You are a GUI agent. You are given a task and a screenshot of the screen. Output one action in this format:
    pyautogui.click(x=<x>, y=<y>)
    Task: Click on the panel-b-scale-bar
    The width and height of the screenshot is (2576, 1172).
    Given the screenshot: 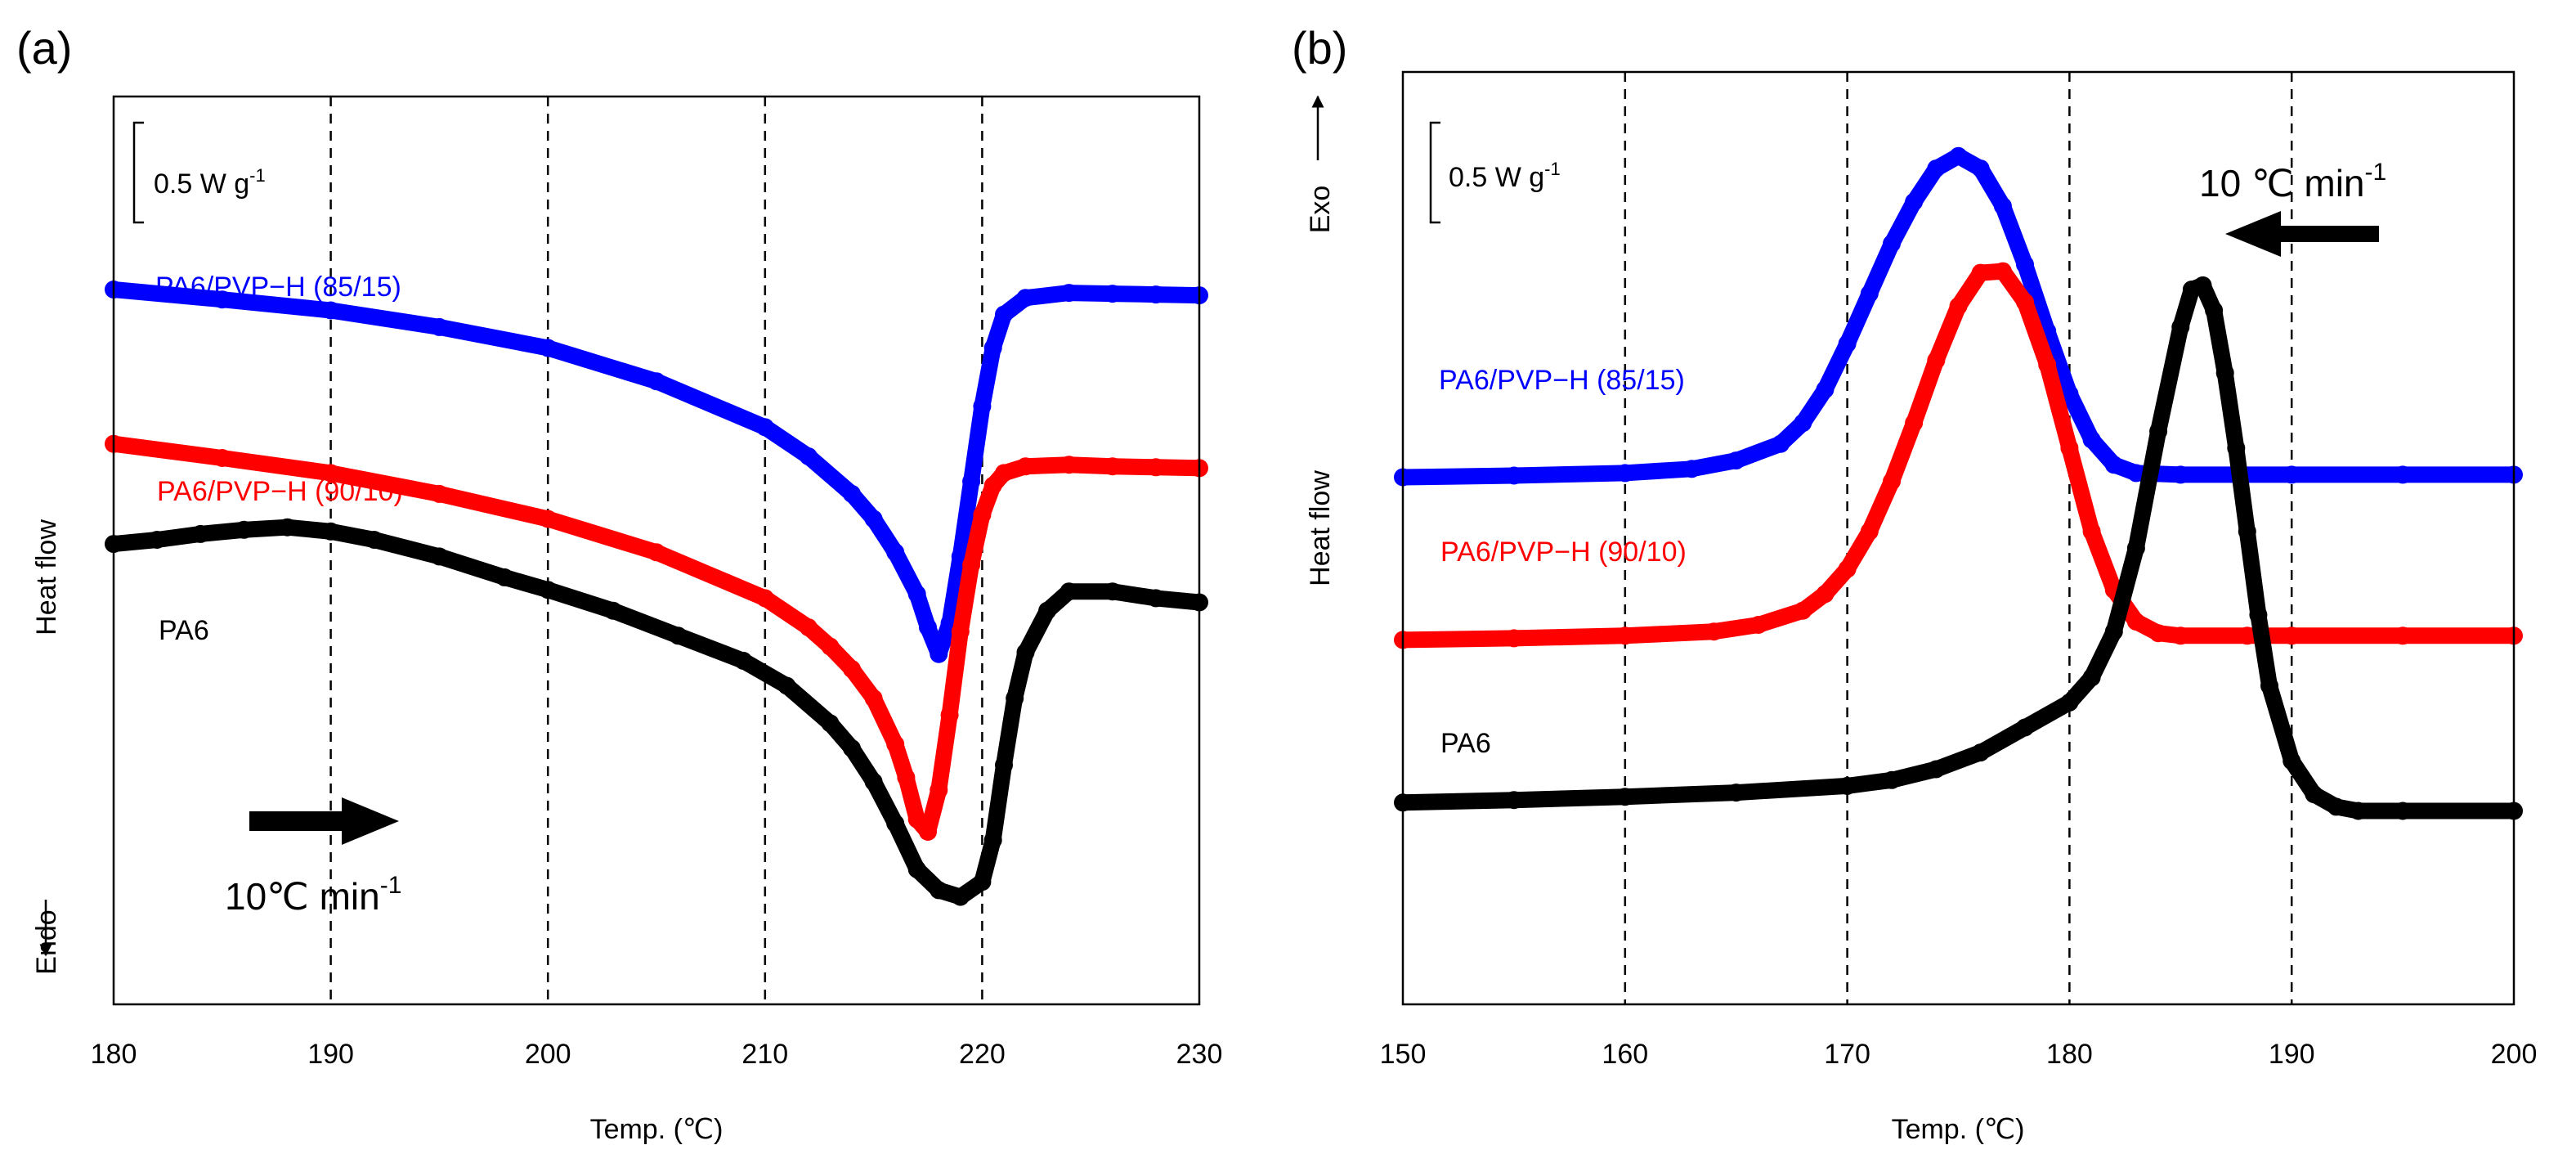 What is the action you would take?
    pyautogui.click(x=1434, y=172)
    